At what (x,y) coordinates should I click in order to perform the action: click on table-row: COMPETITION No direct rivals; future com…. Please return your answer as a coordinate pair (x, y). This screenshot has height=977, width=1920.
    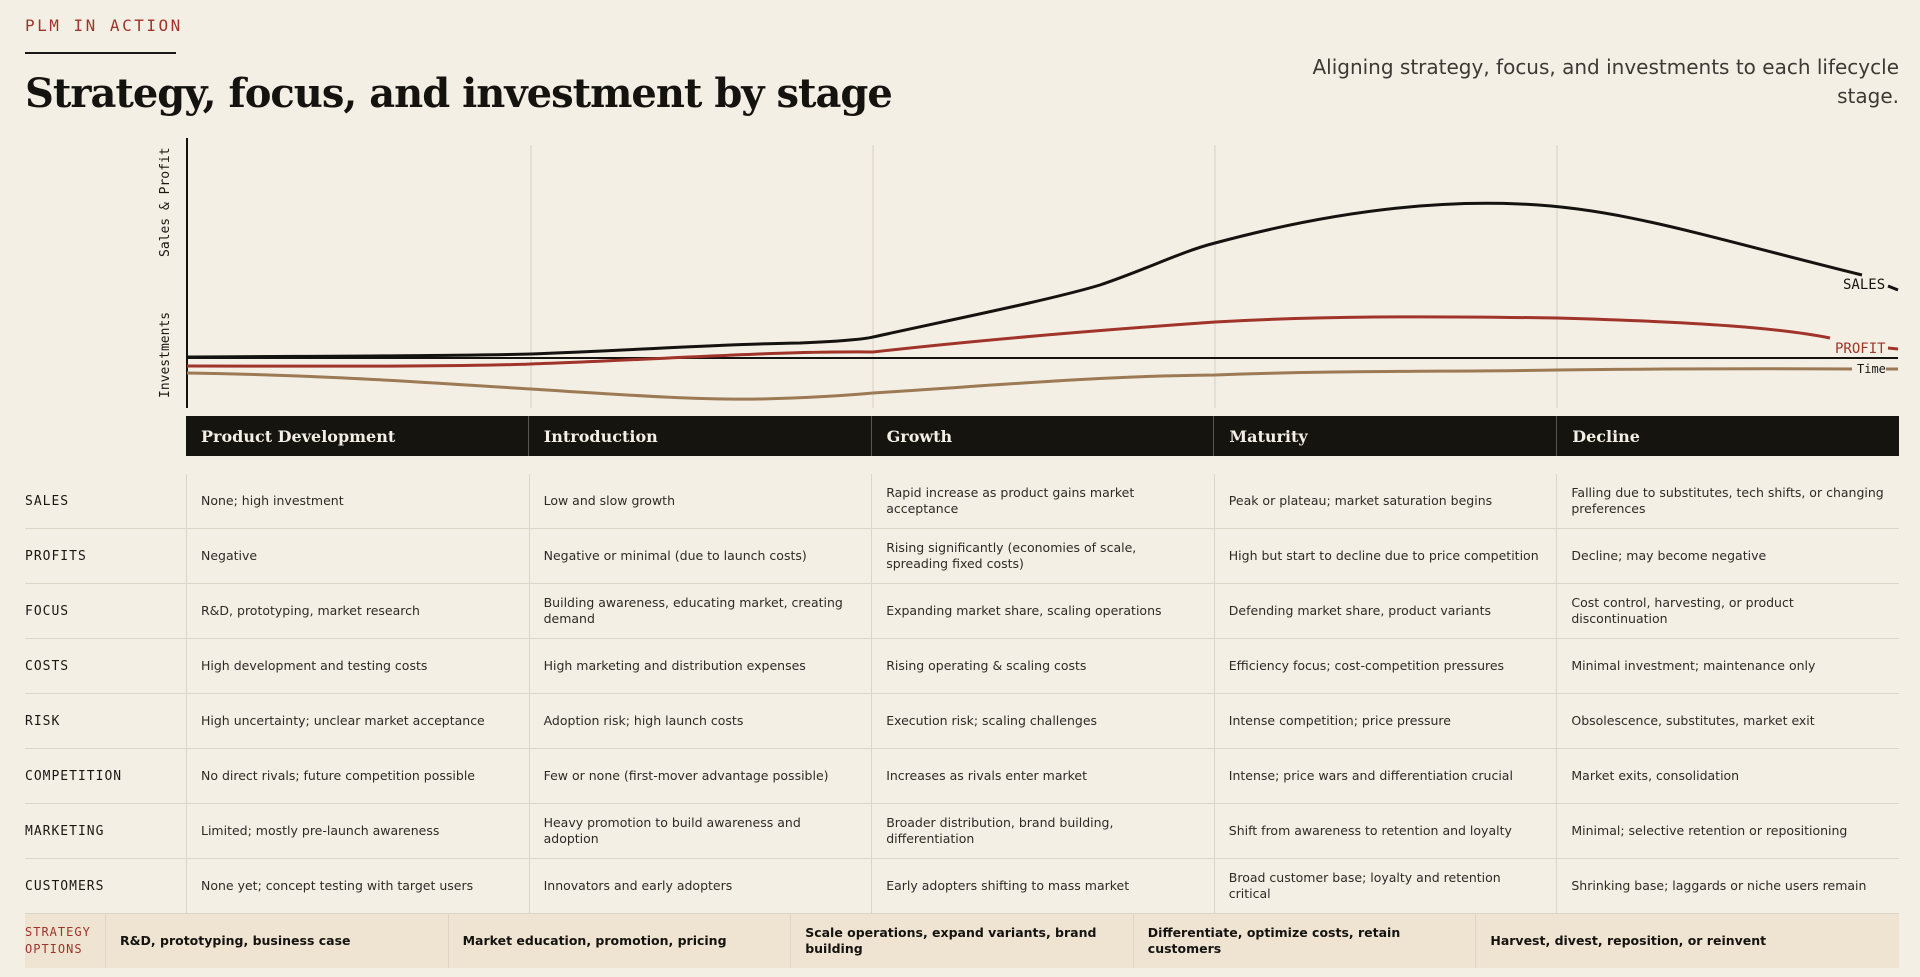
    Looking at the image, I should click on (962, 776).